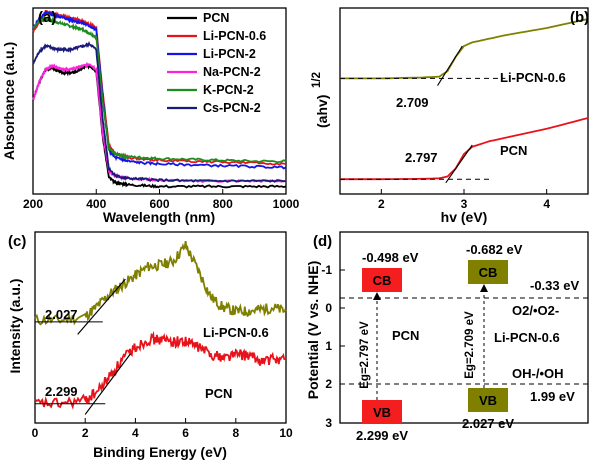 The width and height of the screenshot is (600, 466). I want to click on panel-c-x-tick-label: 10, so click(286, 433).